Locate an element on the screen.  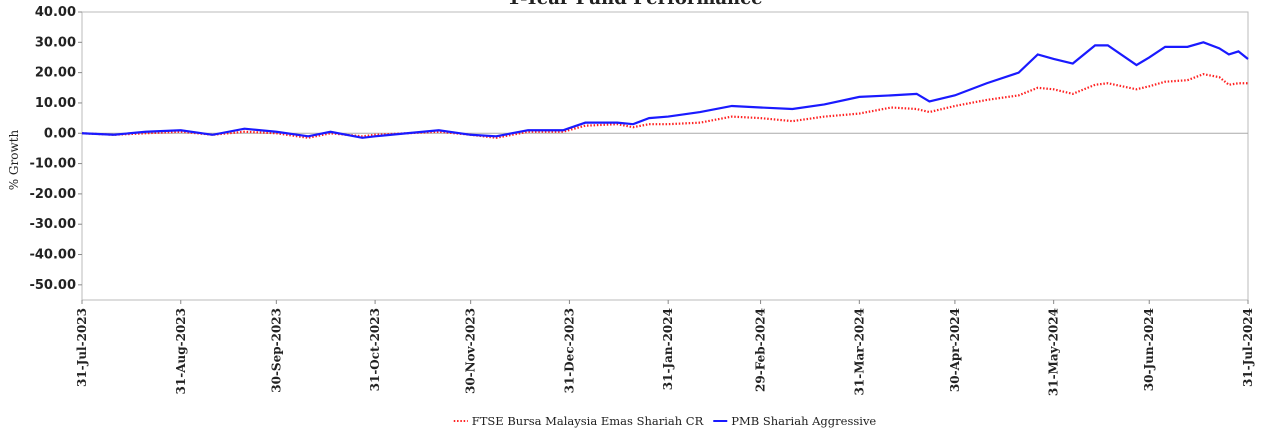
x-tick-label: 30-Jun-2024 is located at coordinates (1149, 349).